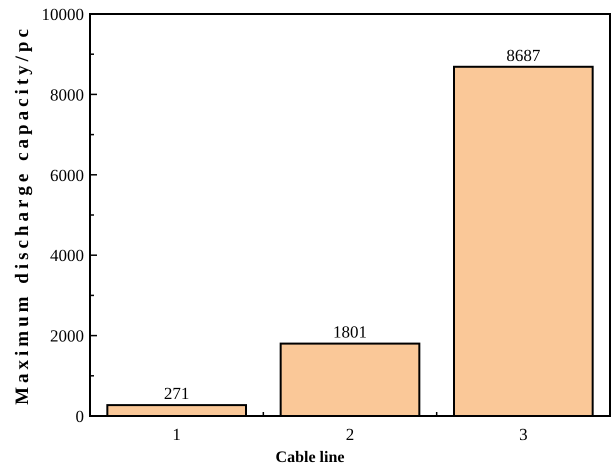  What do you see at coordinates (67, 175) in the screenshot?
I see `y-tick-label: 6000` at bounding box center [67, 175].